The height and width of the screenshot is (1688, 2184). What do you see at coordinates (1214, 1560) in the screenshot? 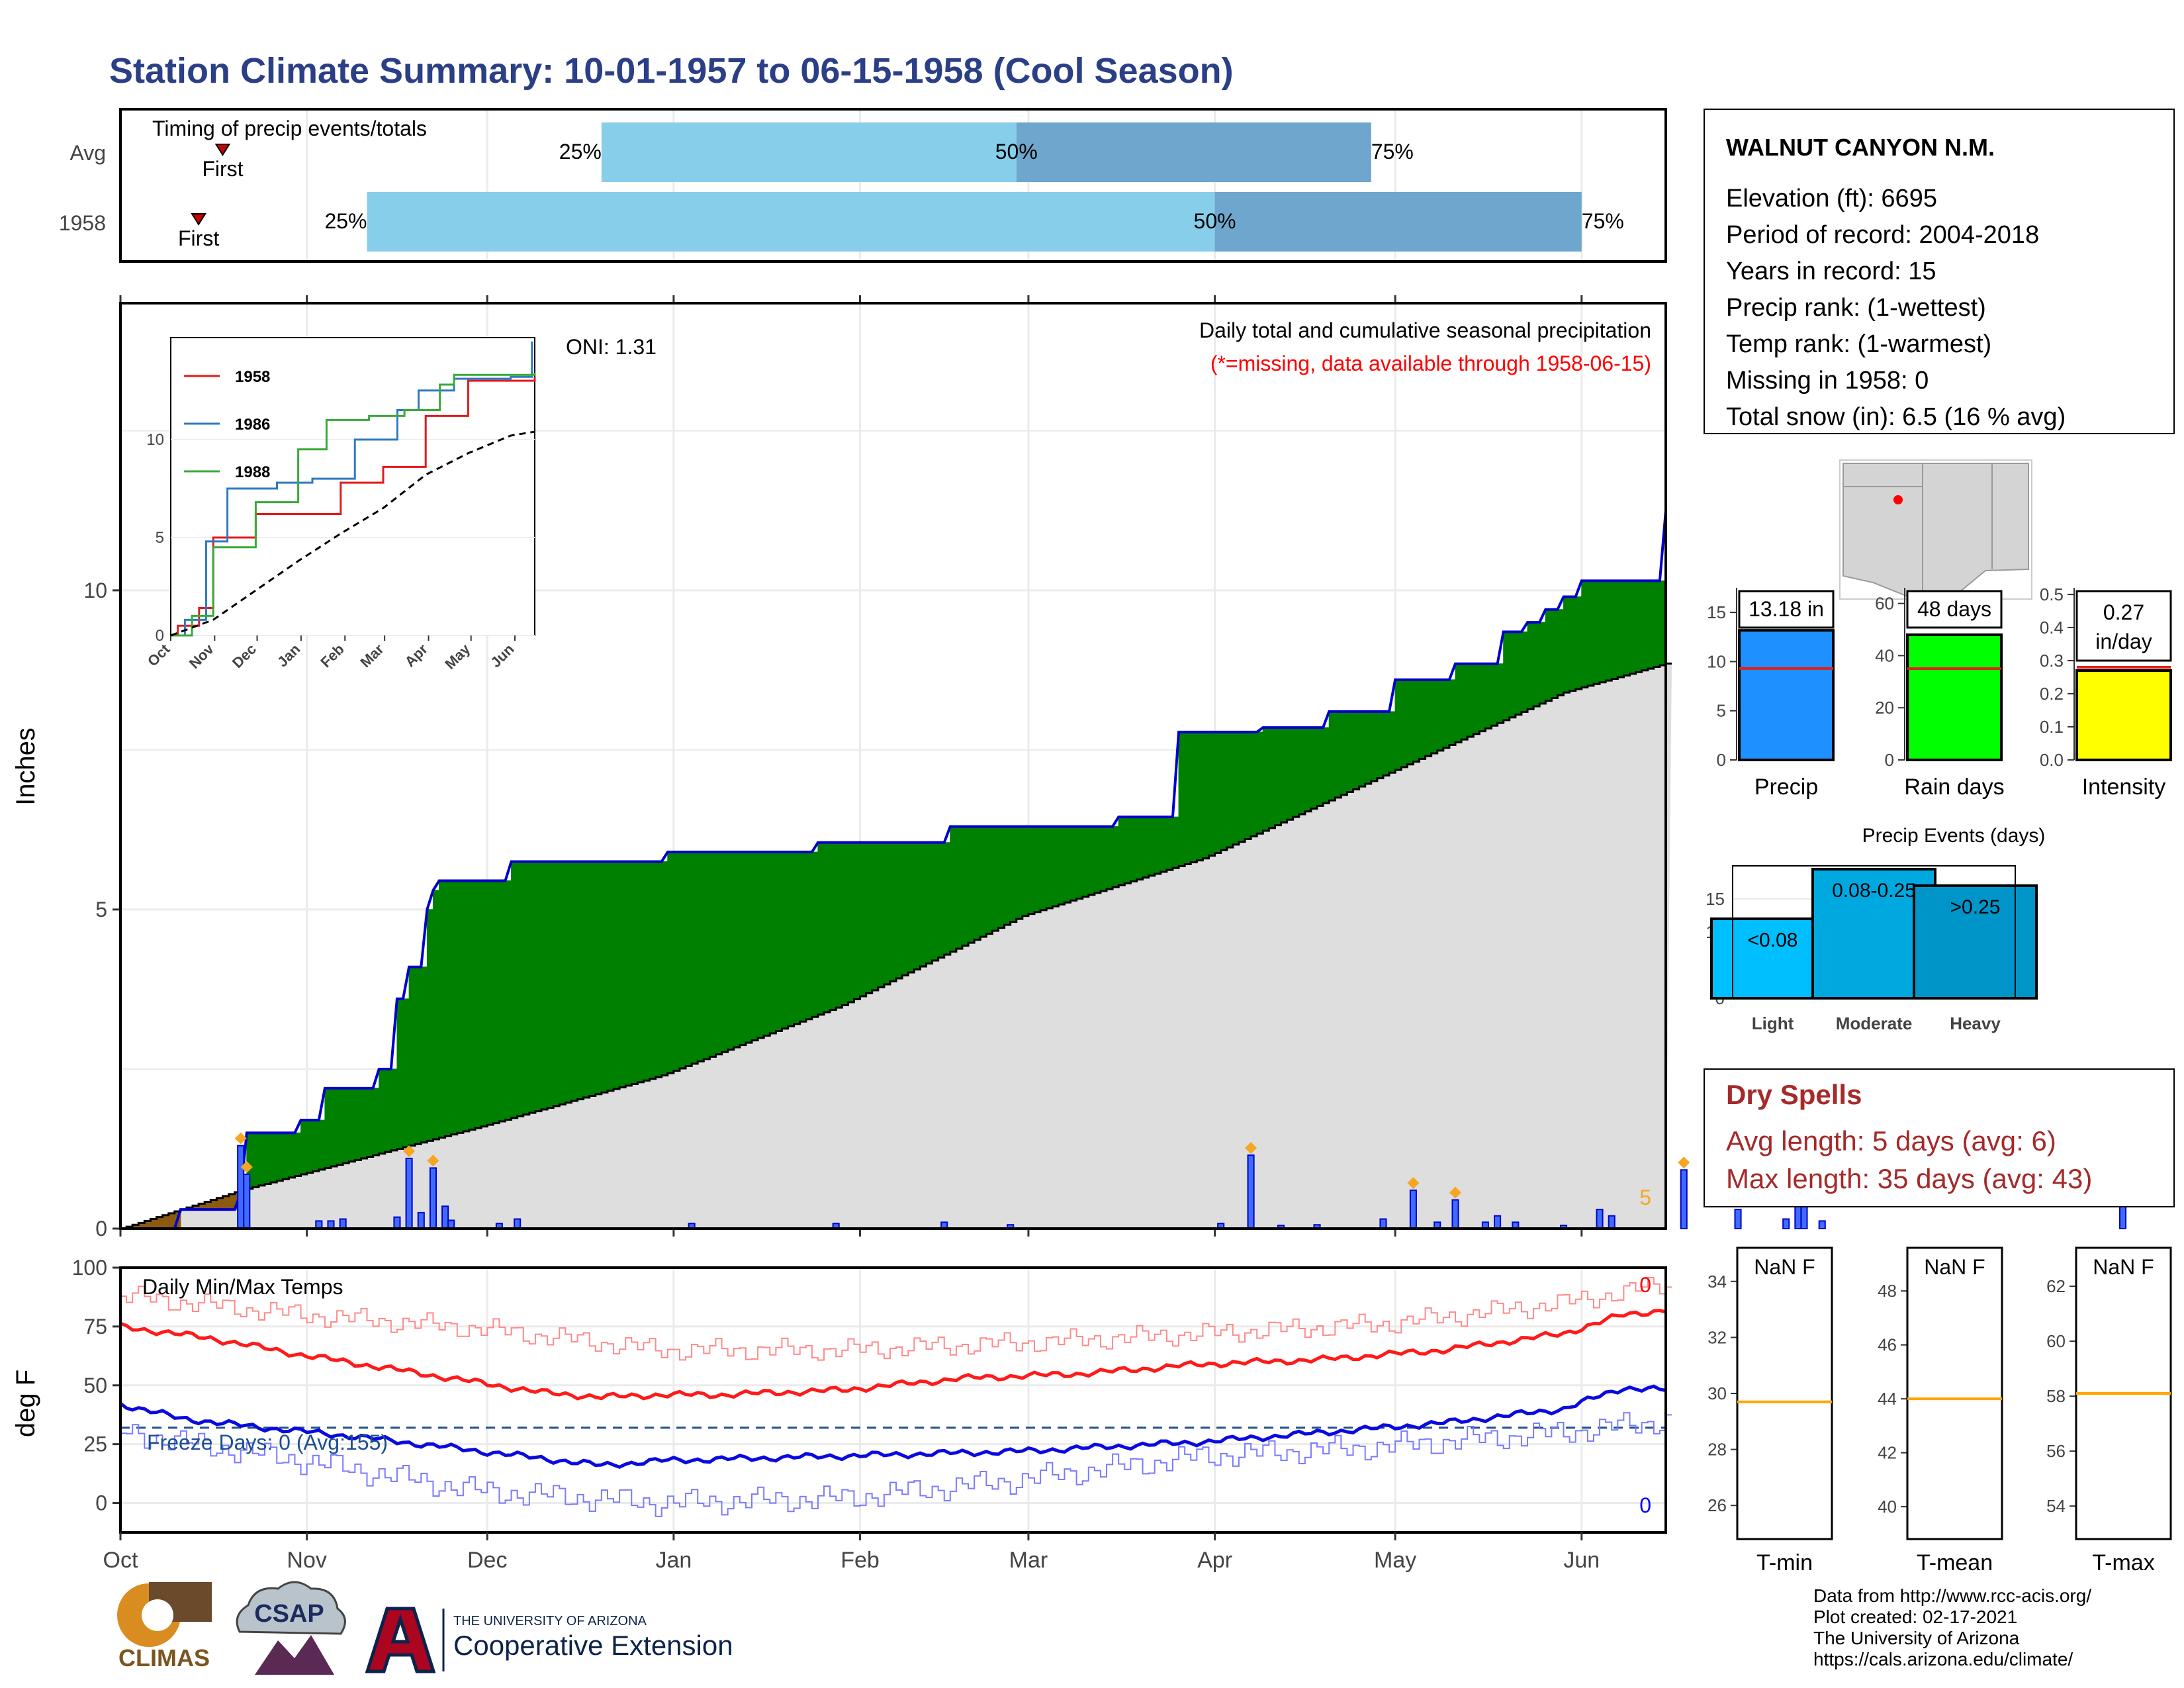
I see `month-label: Apr` at bounding box center [1214, 1560].